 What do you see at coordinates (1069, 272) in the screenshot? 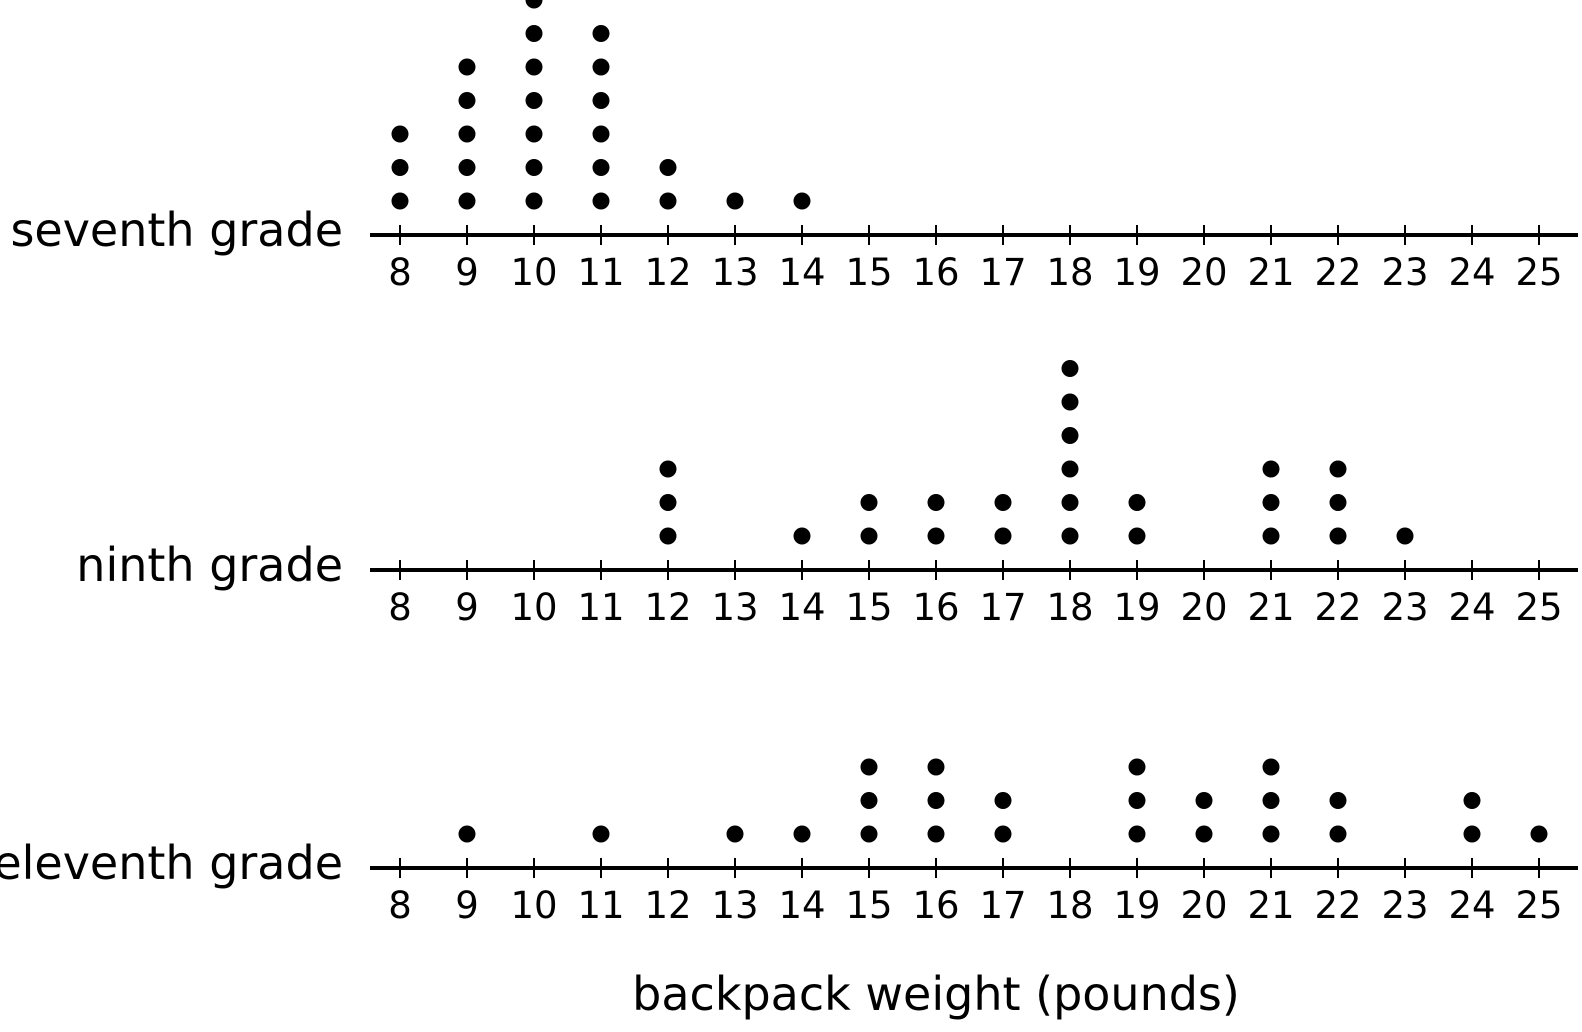
I see `tick-label-seventh-grade: 18` at bounding box center [1069, 272].